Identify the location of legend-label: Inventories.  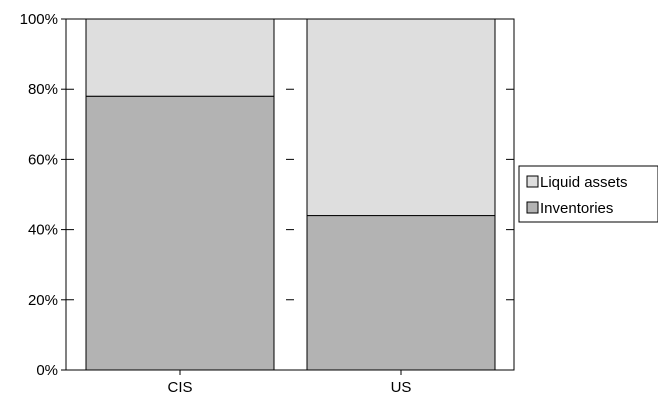
(576, 208).